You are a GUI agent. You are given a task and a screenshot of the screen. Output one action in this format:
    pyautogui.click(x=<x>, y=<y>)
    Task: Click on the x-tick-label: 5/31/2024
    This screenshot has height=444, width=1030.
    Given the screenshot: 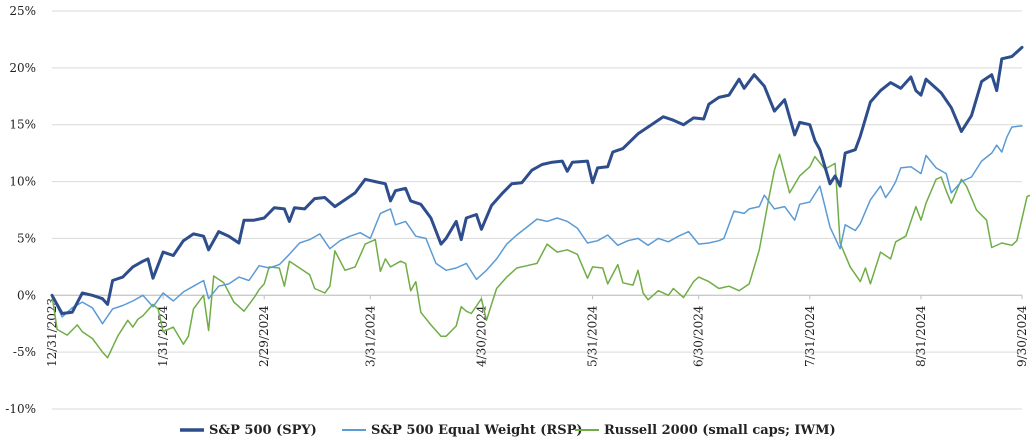 What is the action you would take?
    pyautogui.click(x=593, y=336)
    